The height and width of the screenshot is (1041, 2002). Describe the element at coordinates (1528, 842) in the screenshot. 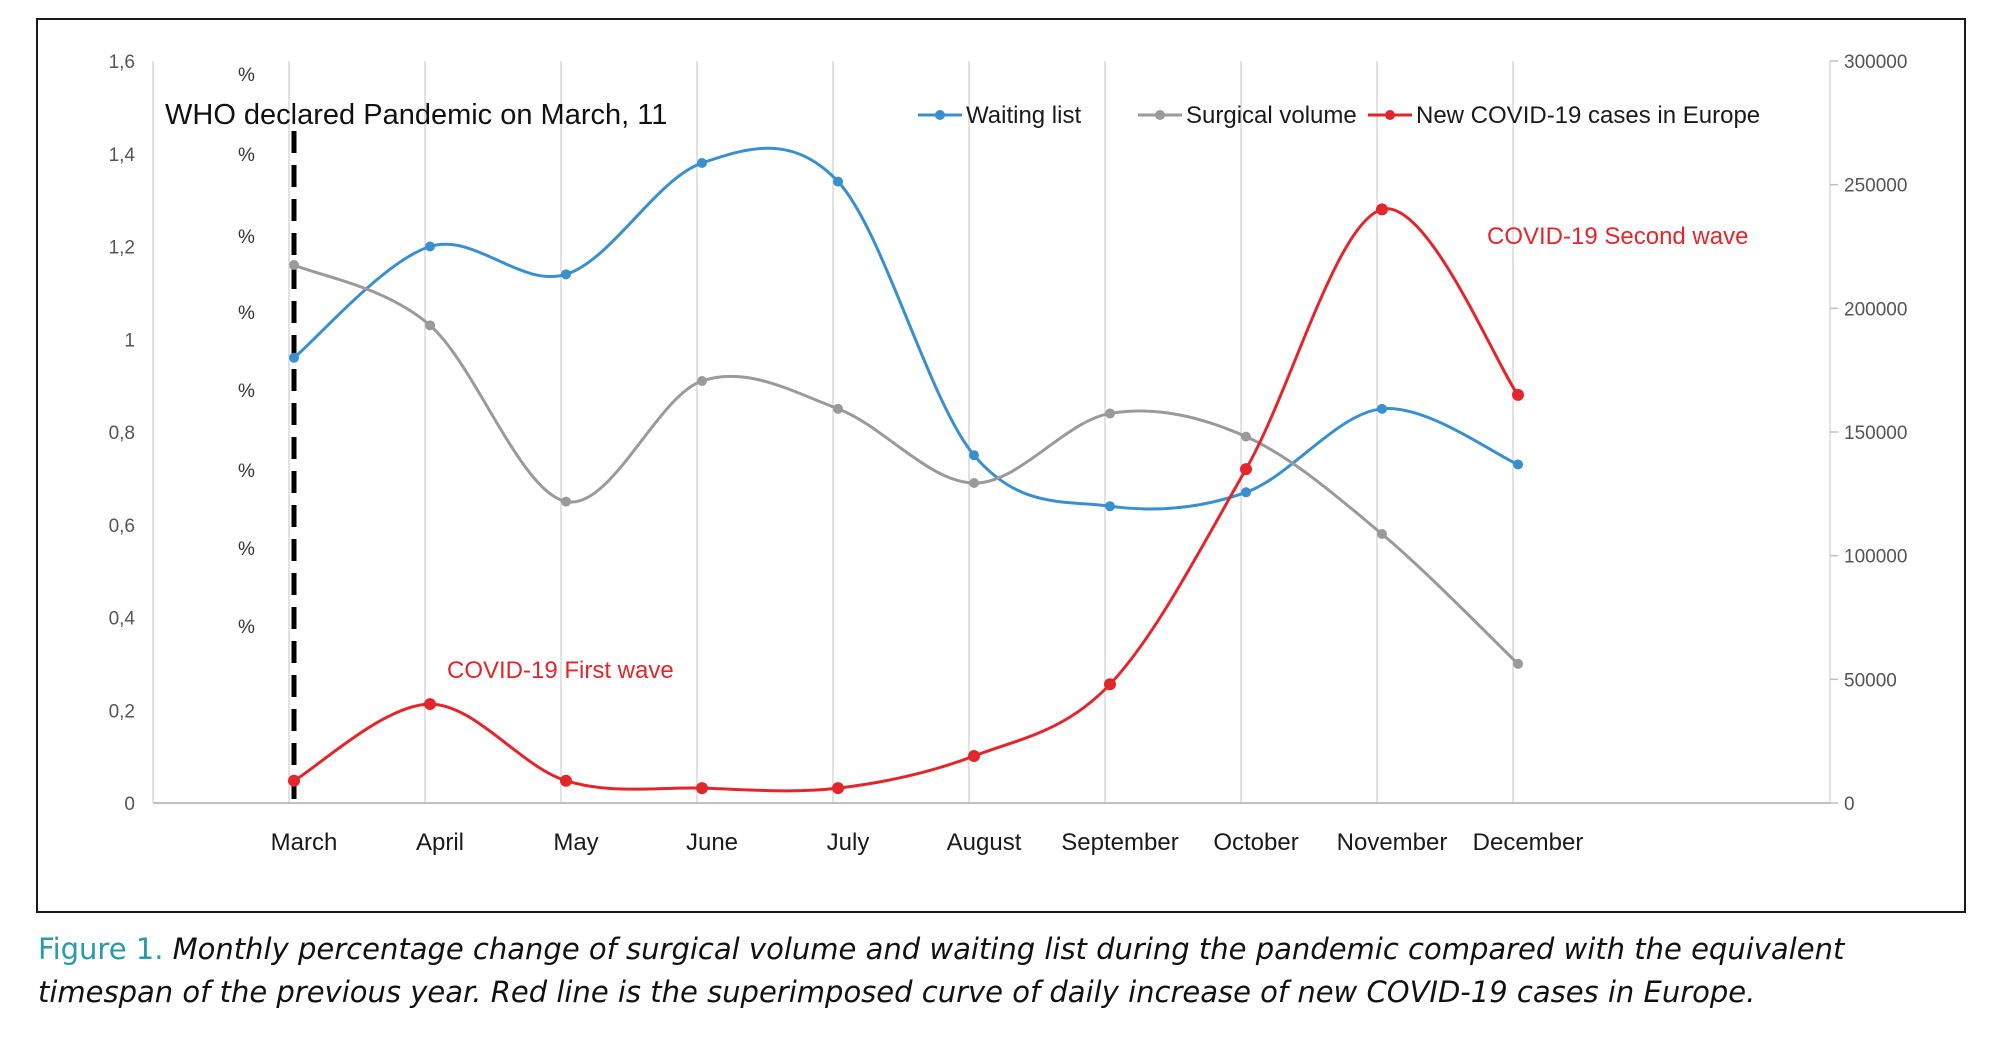

I see `x-axis-month-label: December` at that location.